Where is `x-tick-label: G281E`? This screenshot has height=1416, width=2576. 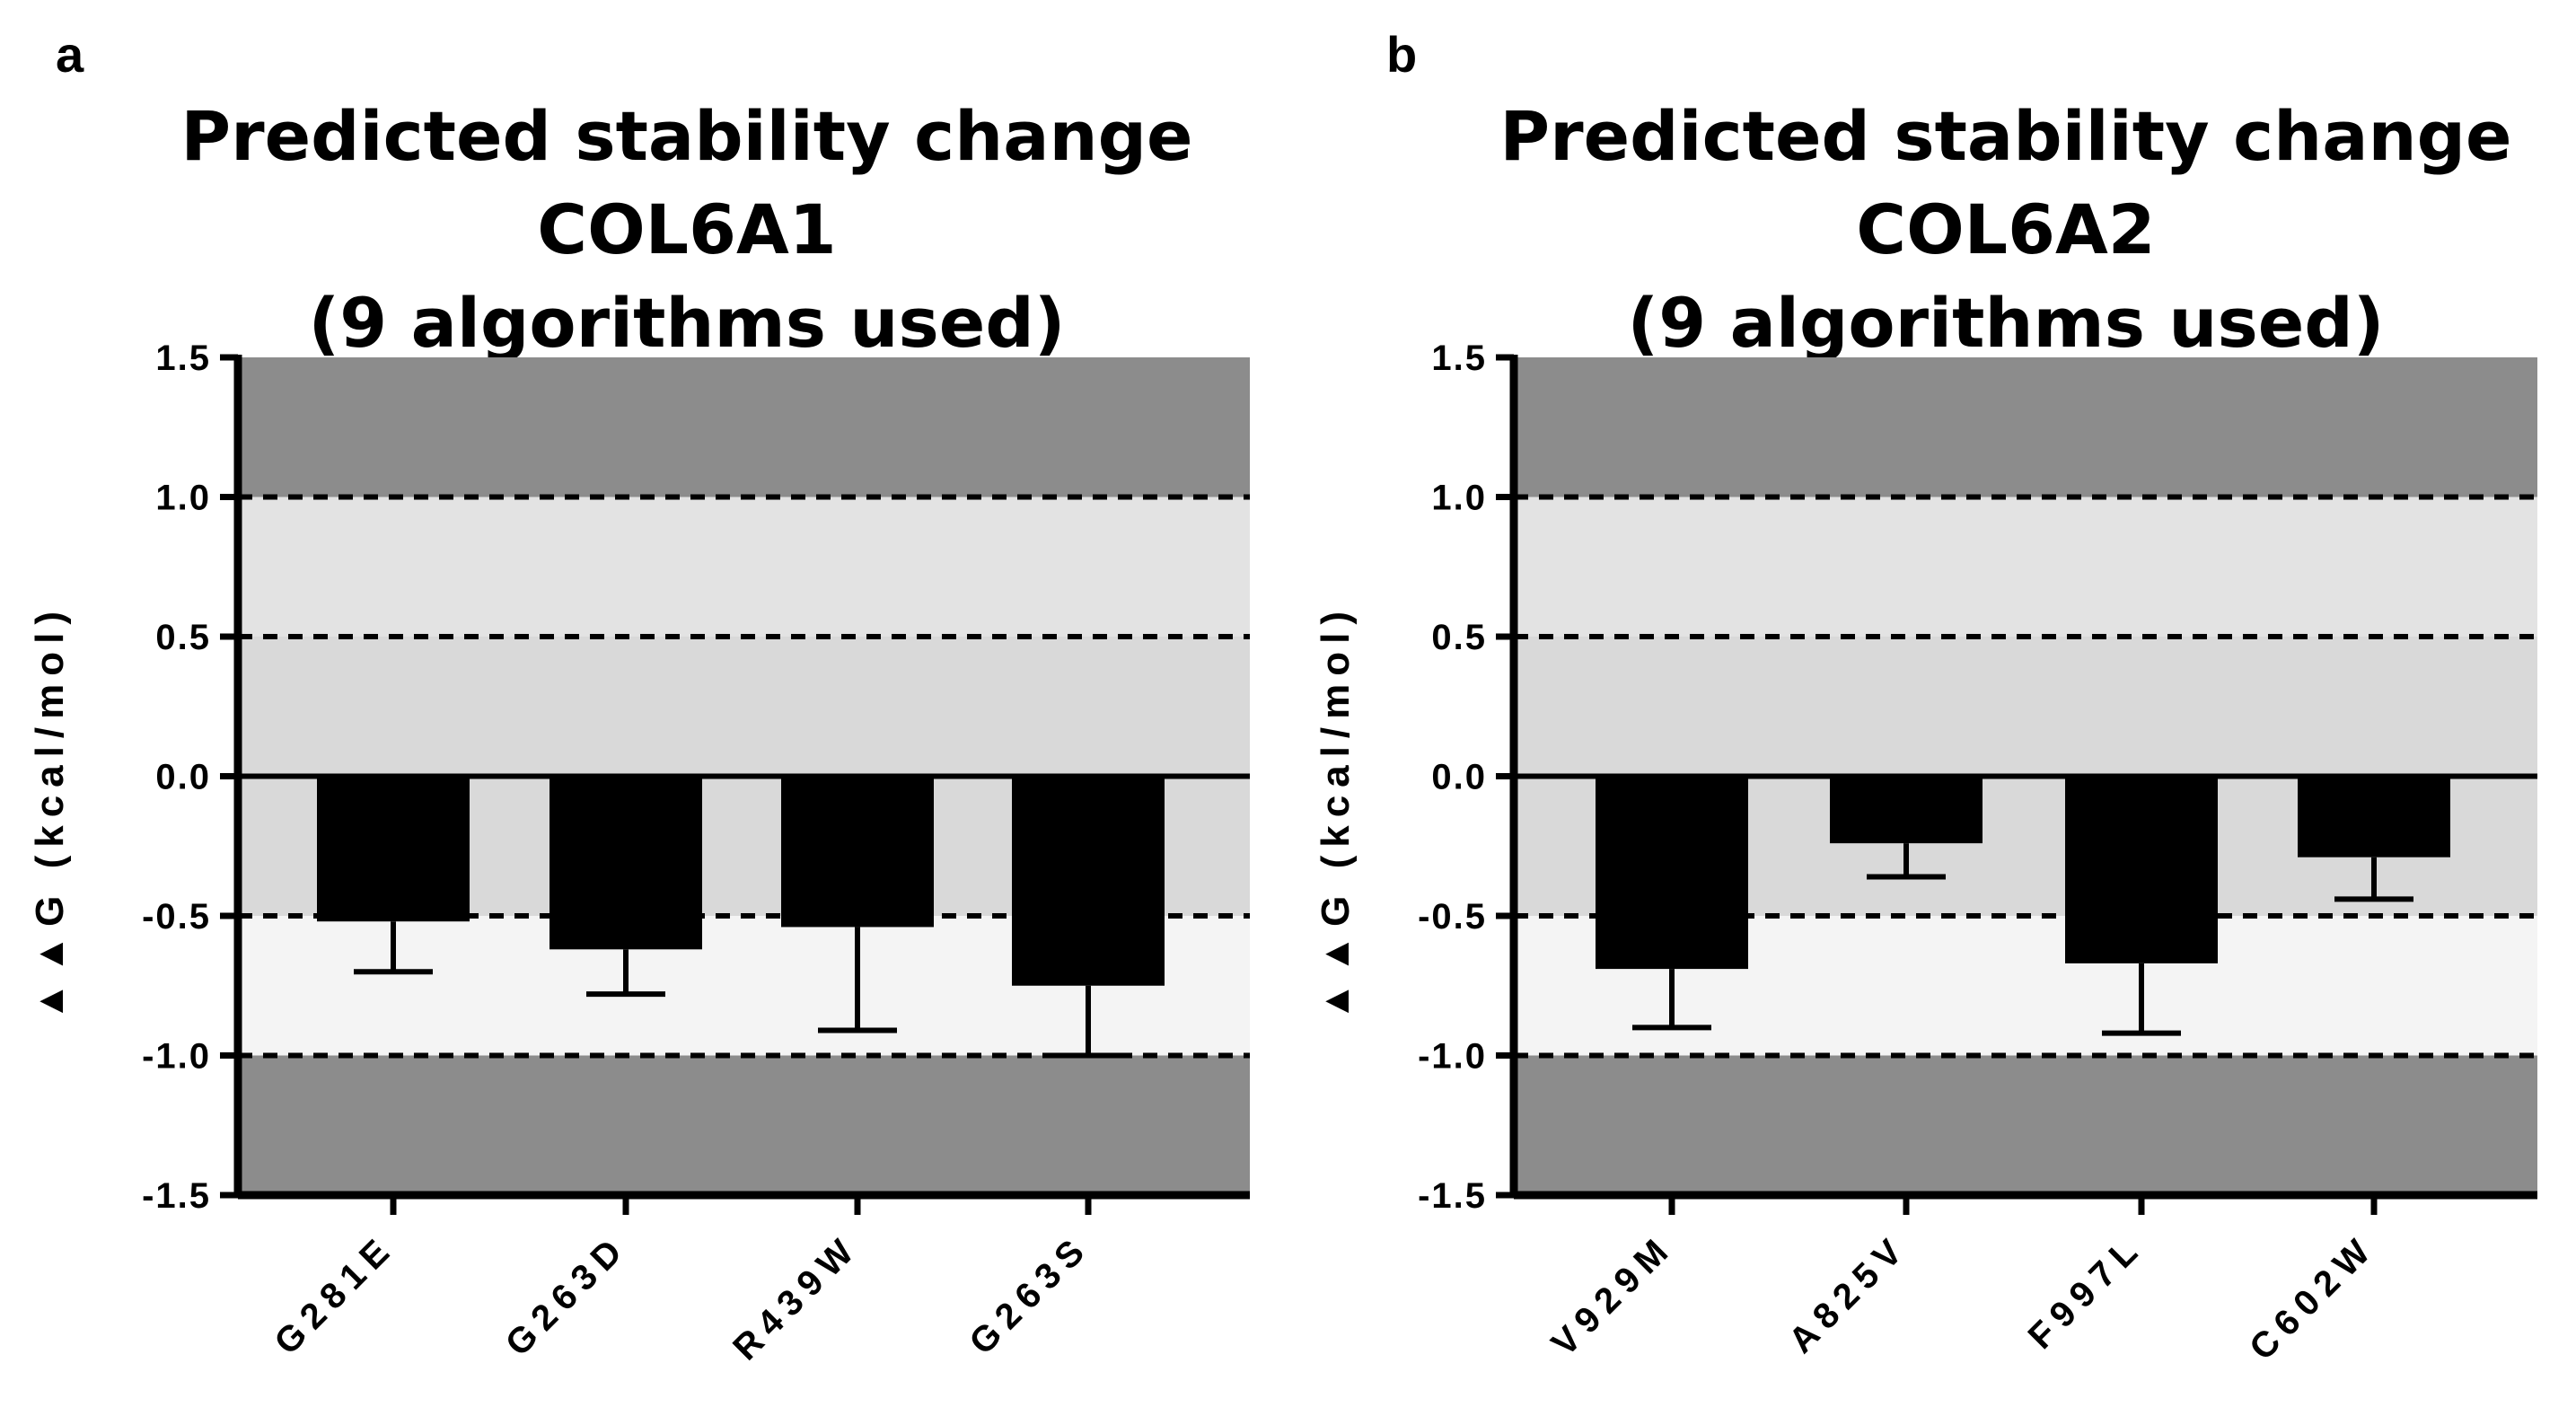 x-tick-label: G281E is located at coordinates (334, 1295).